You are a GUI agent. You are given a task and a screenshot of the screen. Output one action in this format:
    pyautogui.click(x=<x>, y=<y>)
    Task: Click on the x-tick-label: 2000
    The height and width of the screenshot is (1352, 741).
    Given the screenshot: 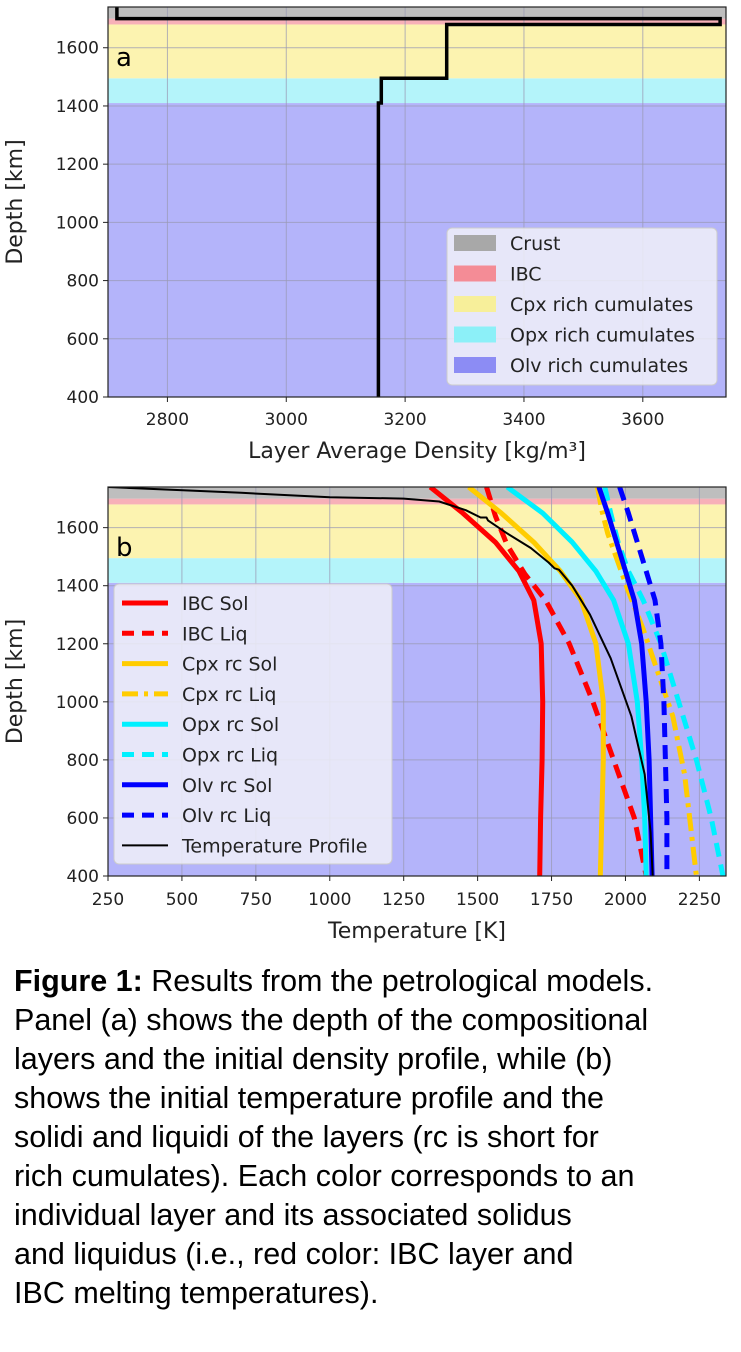 What is the action you would take?
    pyautogui.click(x=625, y=900)
    